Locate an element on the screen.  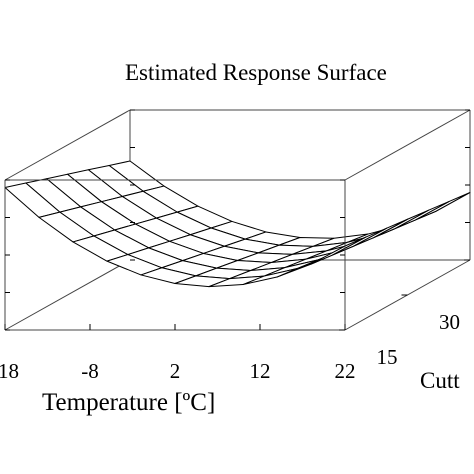
surface-cell is located at coordinates (338, 250).